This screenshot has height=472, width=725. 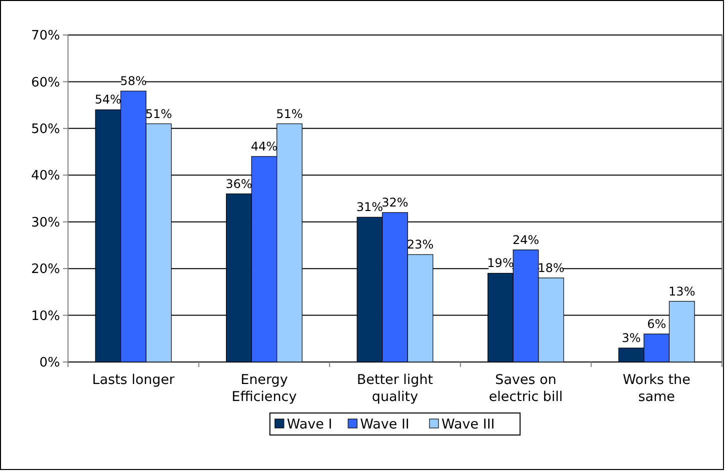 I want to click on data-label: 32%, so click(x=395, y=203).